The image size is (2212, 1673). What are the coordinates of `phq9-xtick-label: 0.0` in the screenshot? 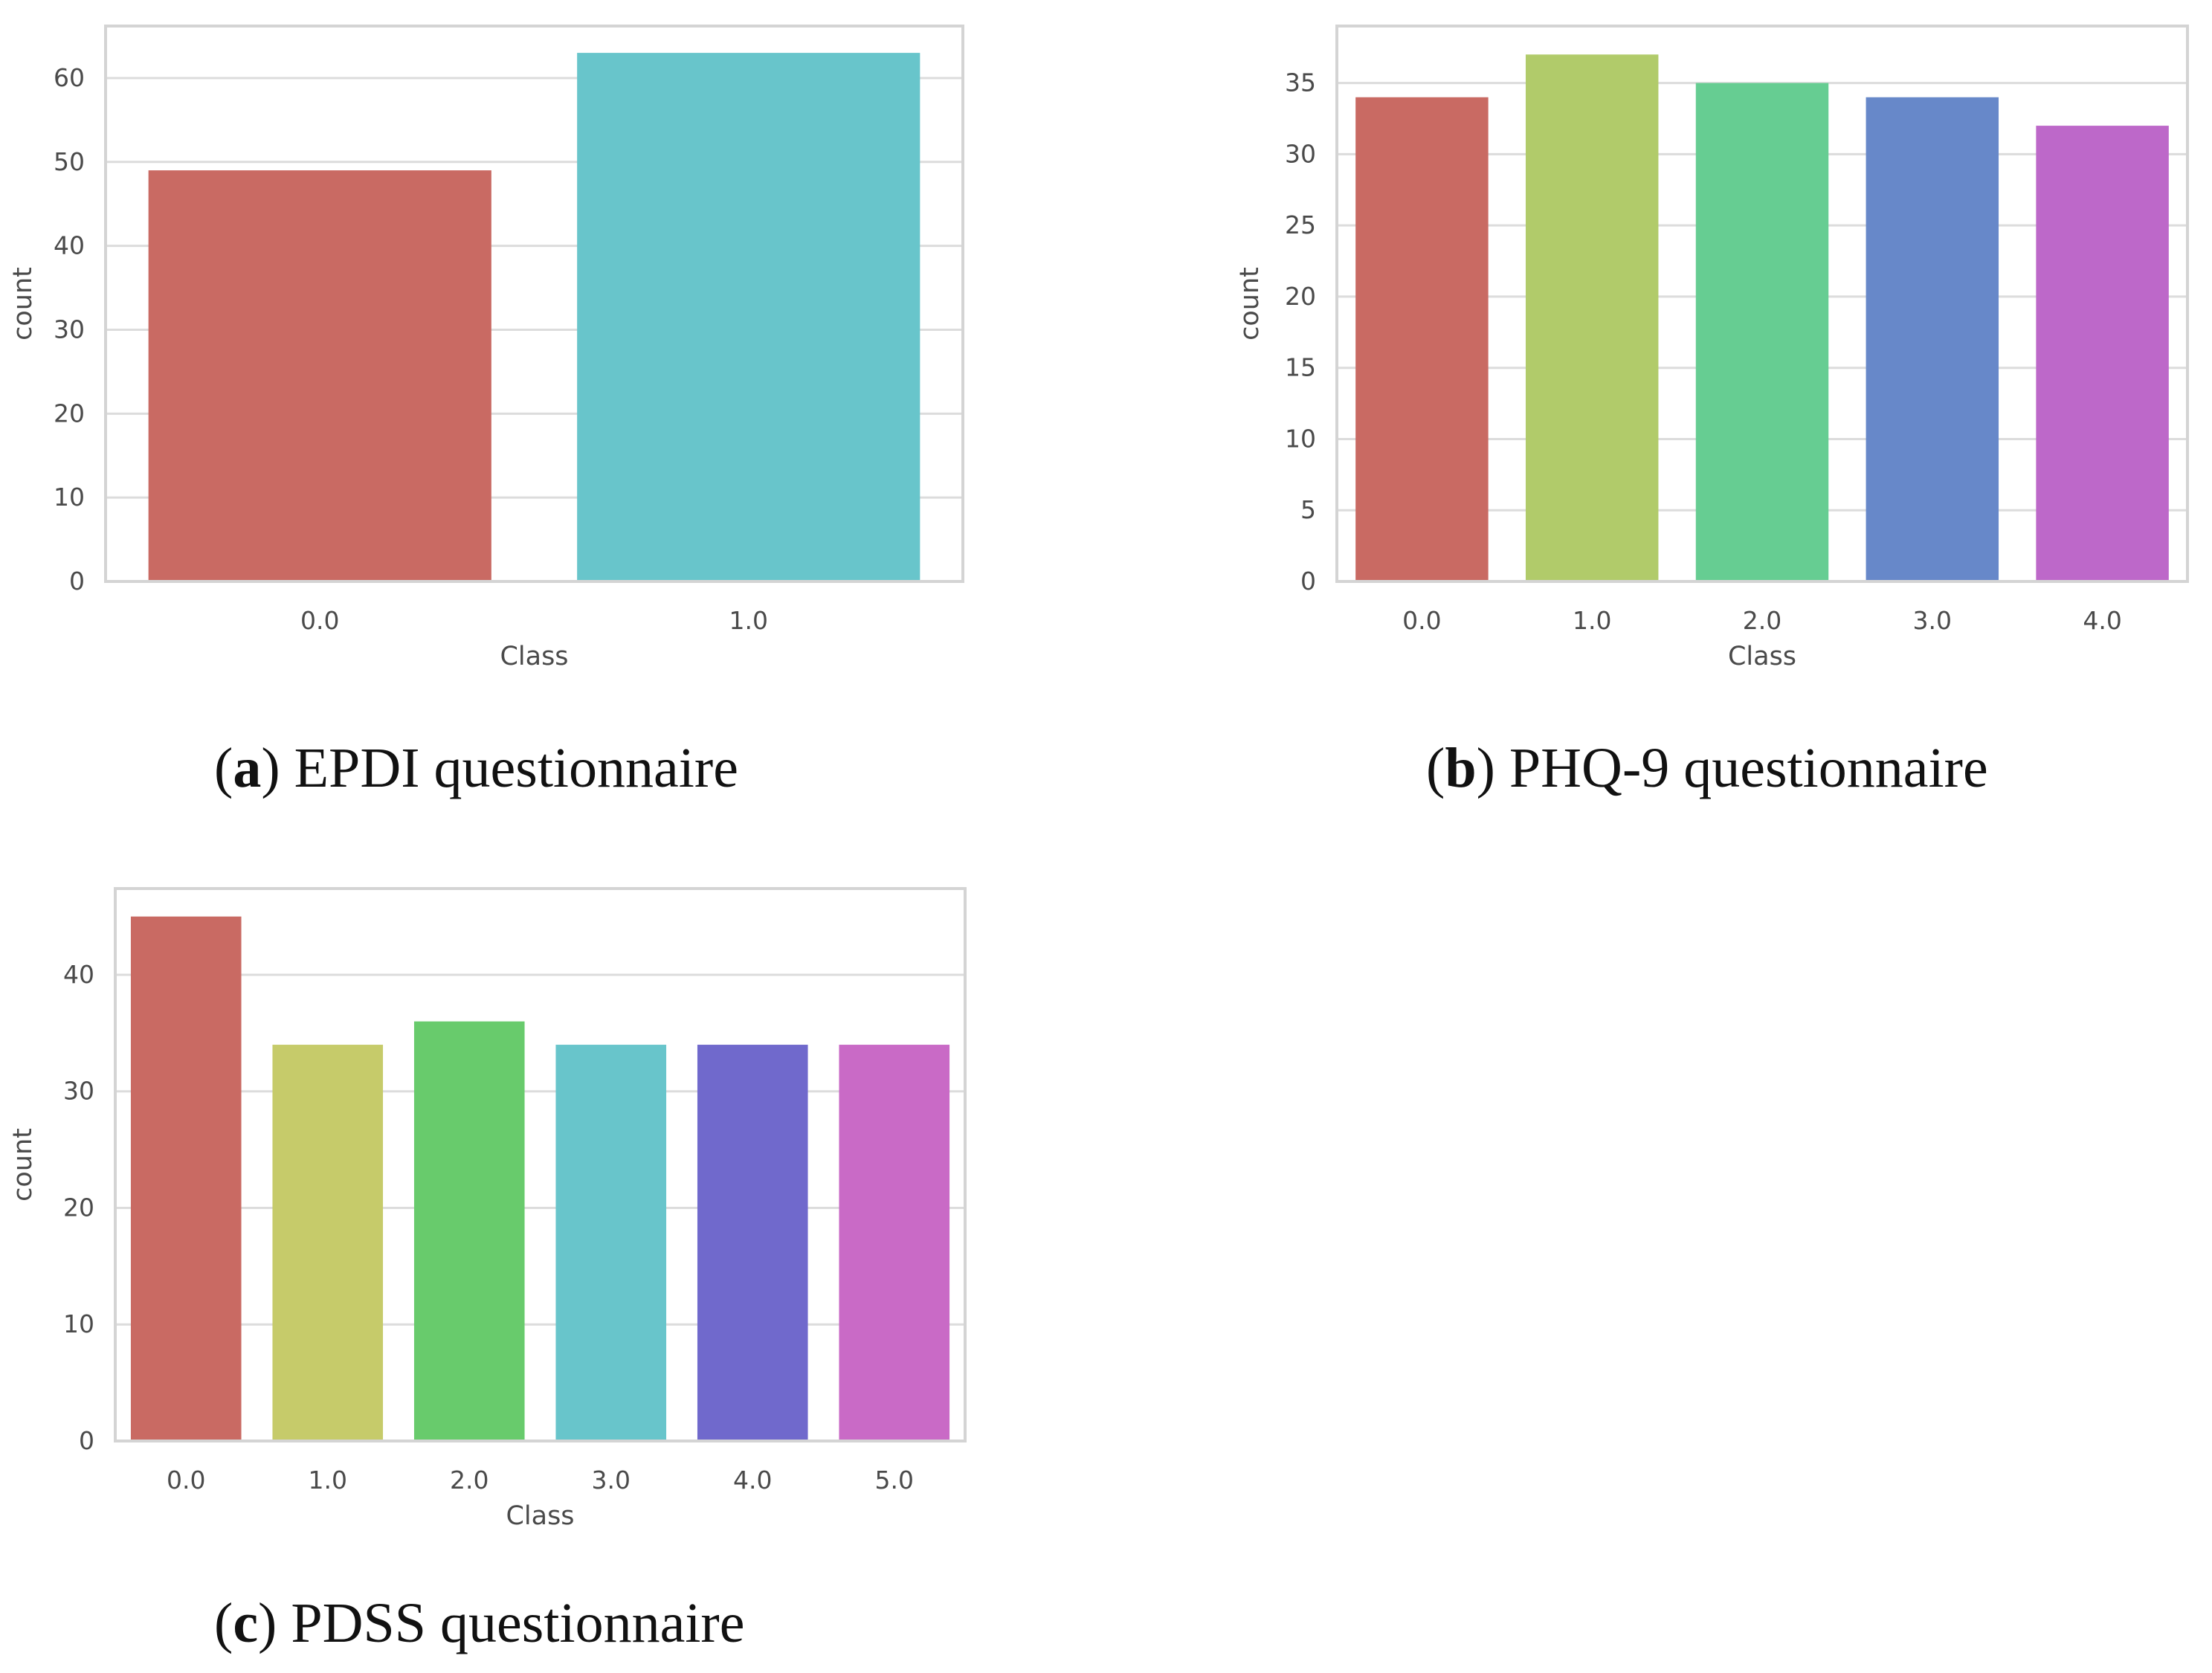 It's located at (1421, 620).